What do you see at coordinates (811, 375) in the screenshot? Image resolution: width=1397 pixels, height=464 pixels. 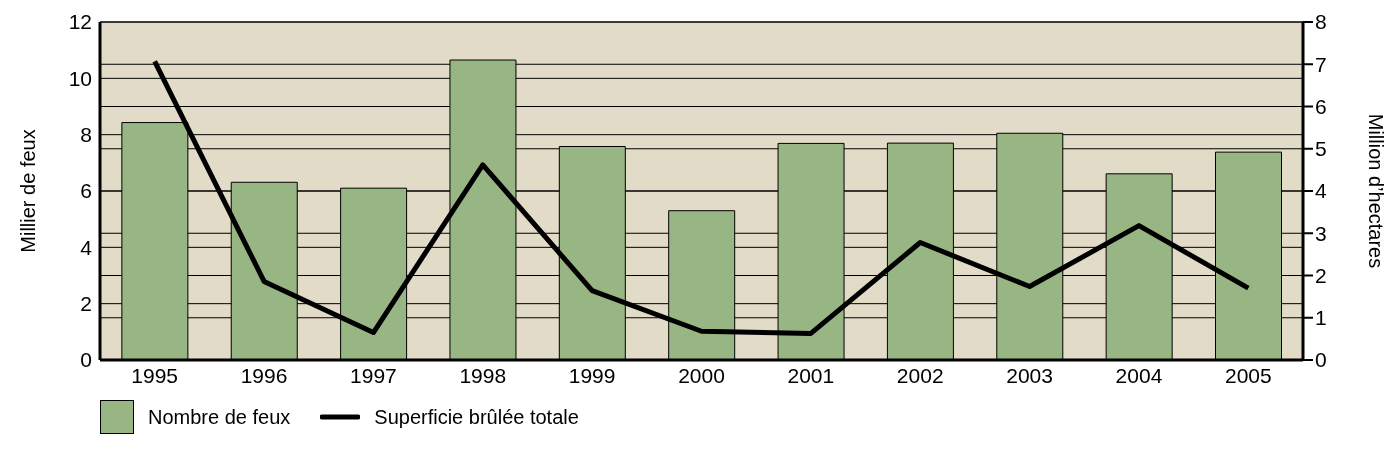 I see `x-tick-label: 2001` at bounding box center [811, 375].